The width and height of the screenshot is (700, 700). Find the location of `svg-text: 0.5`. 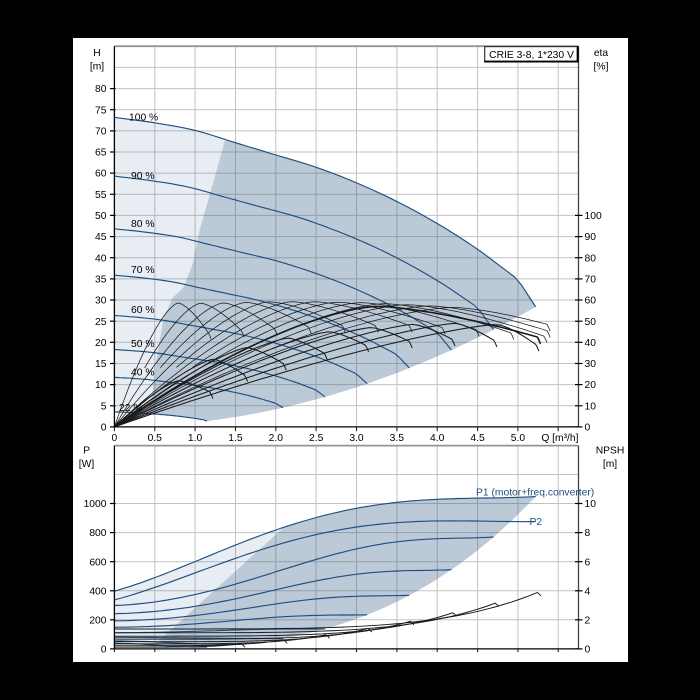

svg-text: 0.5 is located at coordinates (155, 438).